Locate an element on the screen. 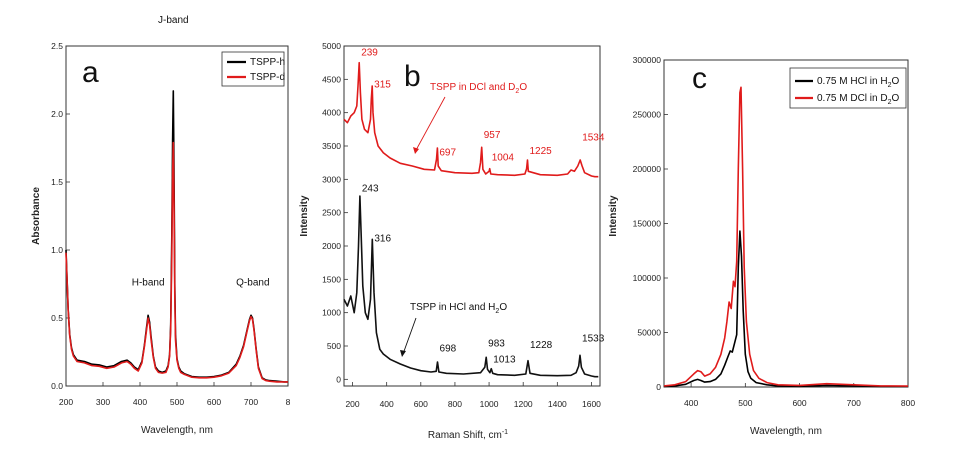 Image resolution: width=962 pixels, height=465 pixels. peak-label-1013: 1013 is located at coordinates (504, 360).